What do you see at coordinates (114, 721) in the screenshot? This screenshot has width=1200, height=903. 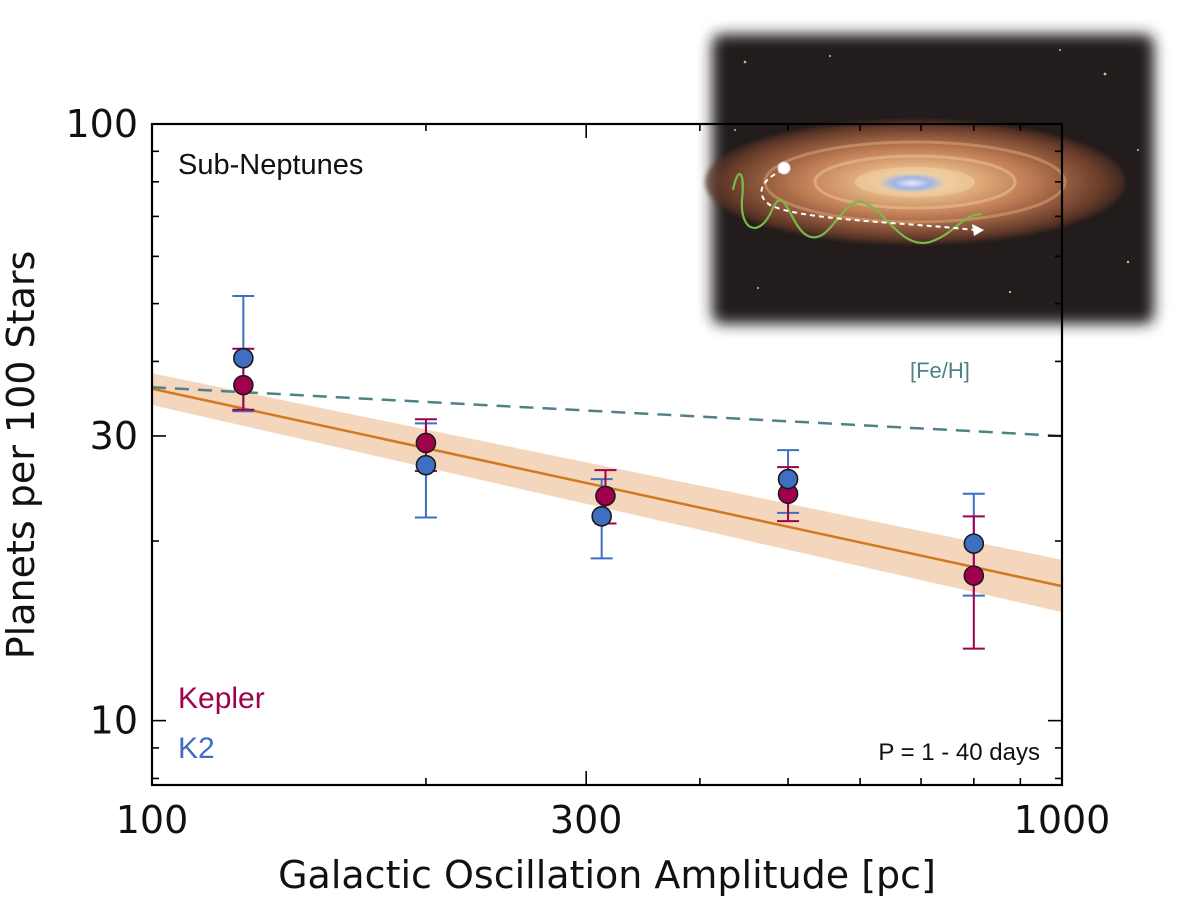 I see `y-tick-label: 10` at bounding box center [114, 721].